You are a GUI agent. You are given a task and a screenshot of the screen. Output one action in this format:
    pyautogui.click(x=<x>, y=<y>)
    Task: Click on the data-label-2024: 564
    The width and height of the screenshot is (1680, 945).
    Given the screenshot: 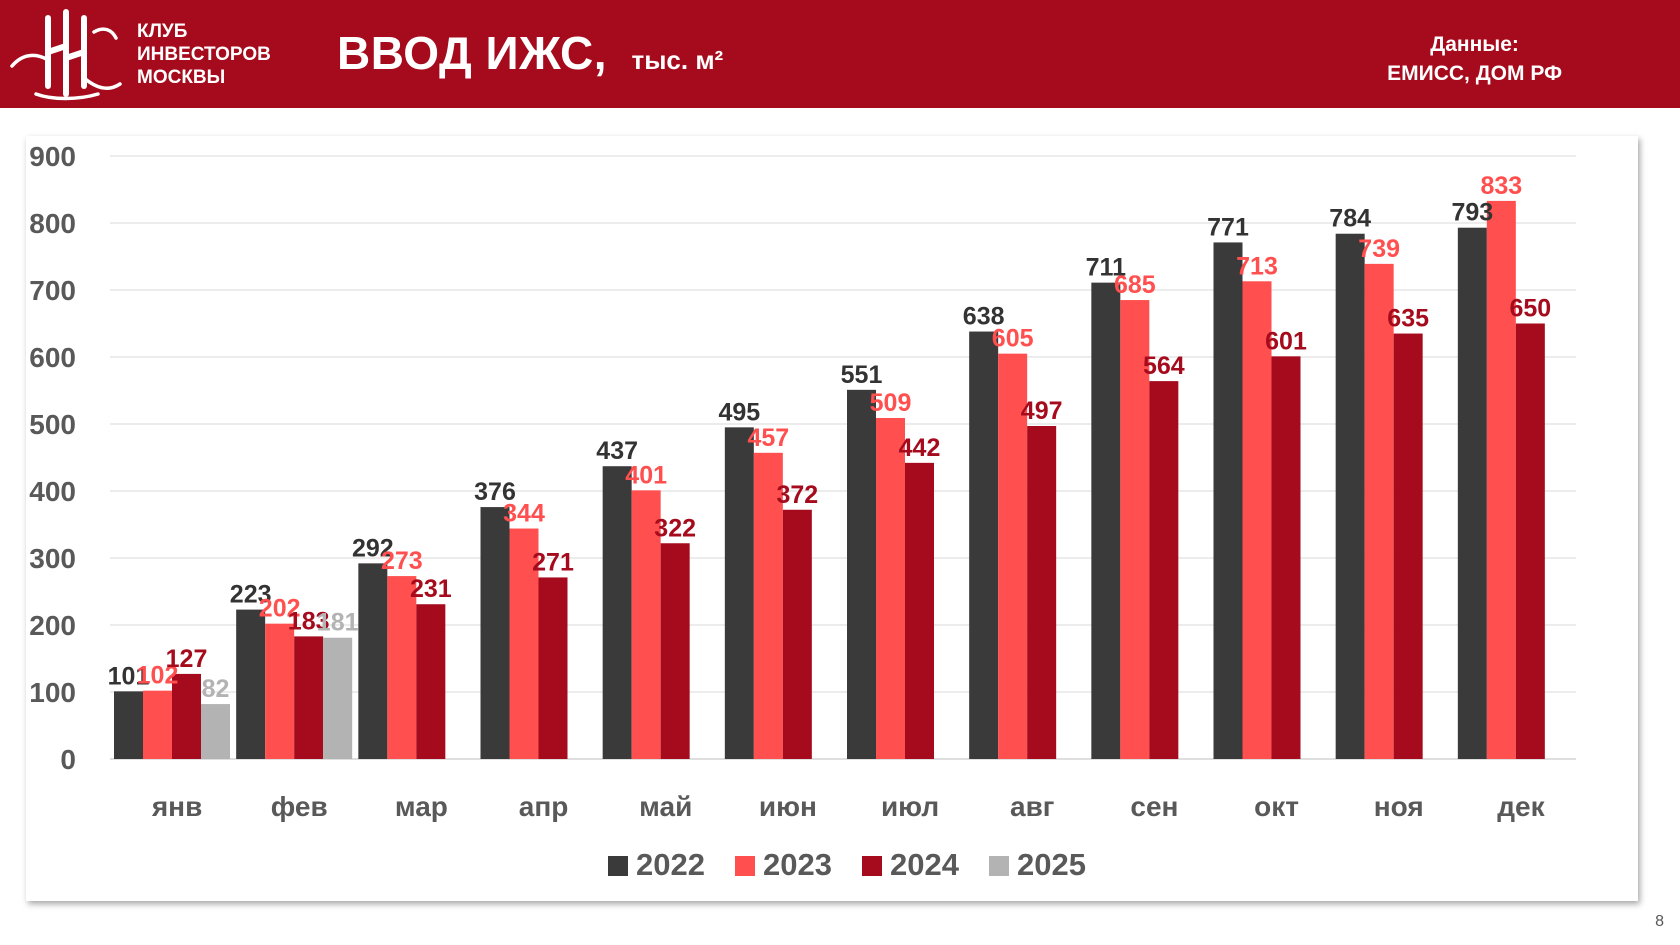 What is the action you would take?
    pyautogui.click(x=1164, y=366)
    